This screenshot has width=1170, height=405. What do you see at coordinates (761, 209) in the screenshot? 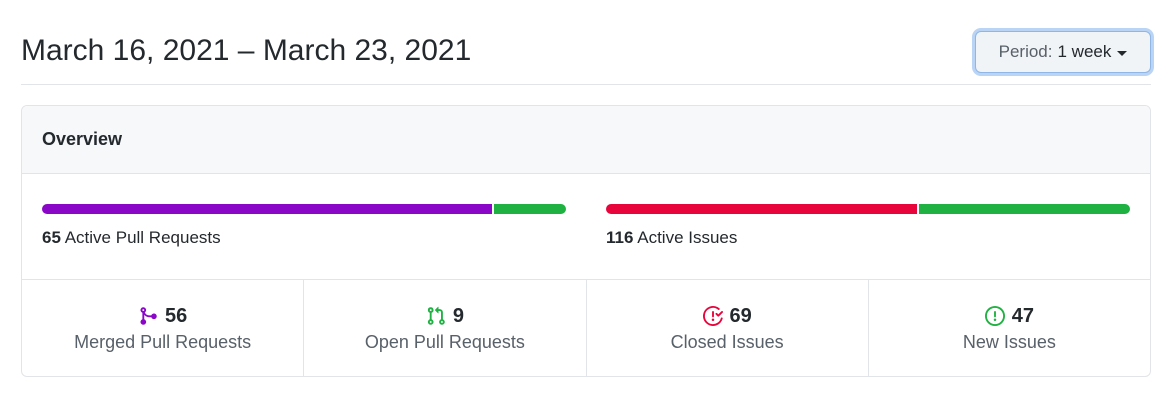
I see `closed-issues-segment` at bounding box center [761, 209].